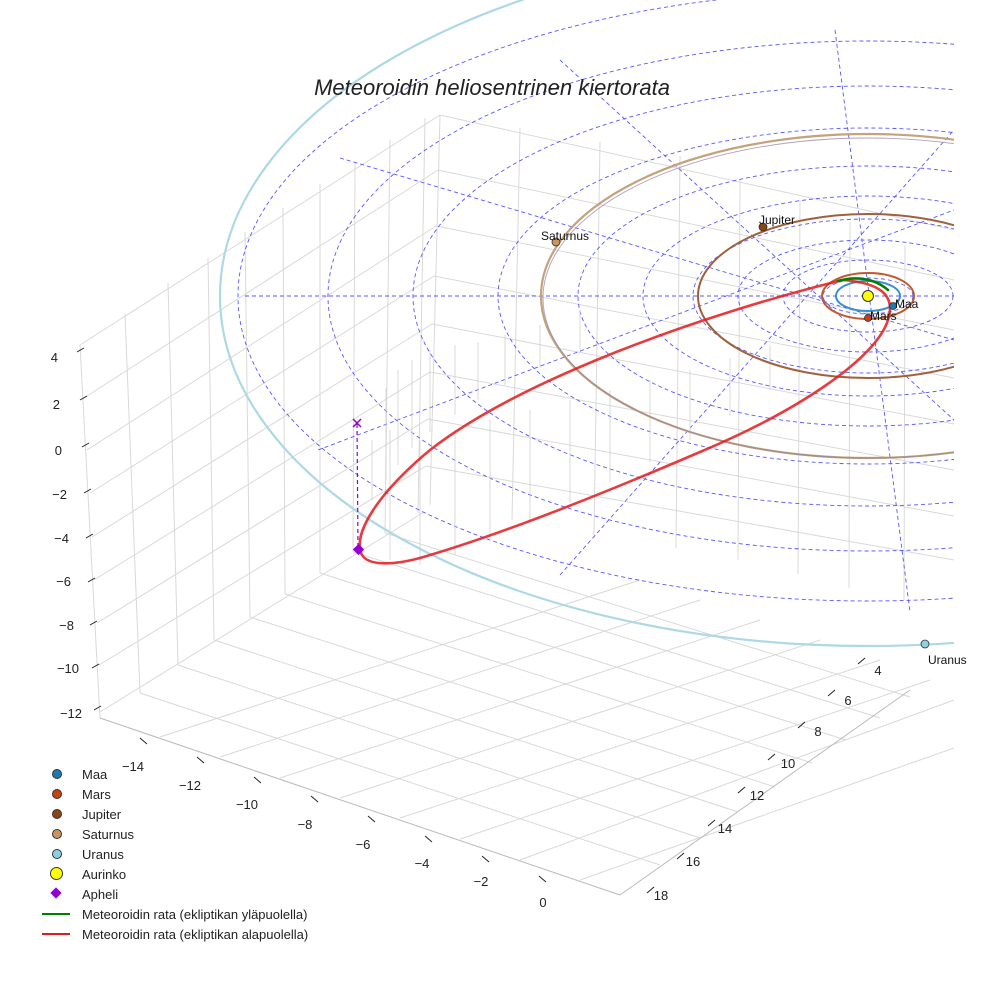 The height and width of the screenshot is (984, 984). Describe the element at coordinates (492, 87) in the screenshot. I see `chart-title: Meteoroidin heliosentrinen kiertorata` at that location.